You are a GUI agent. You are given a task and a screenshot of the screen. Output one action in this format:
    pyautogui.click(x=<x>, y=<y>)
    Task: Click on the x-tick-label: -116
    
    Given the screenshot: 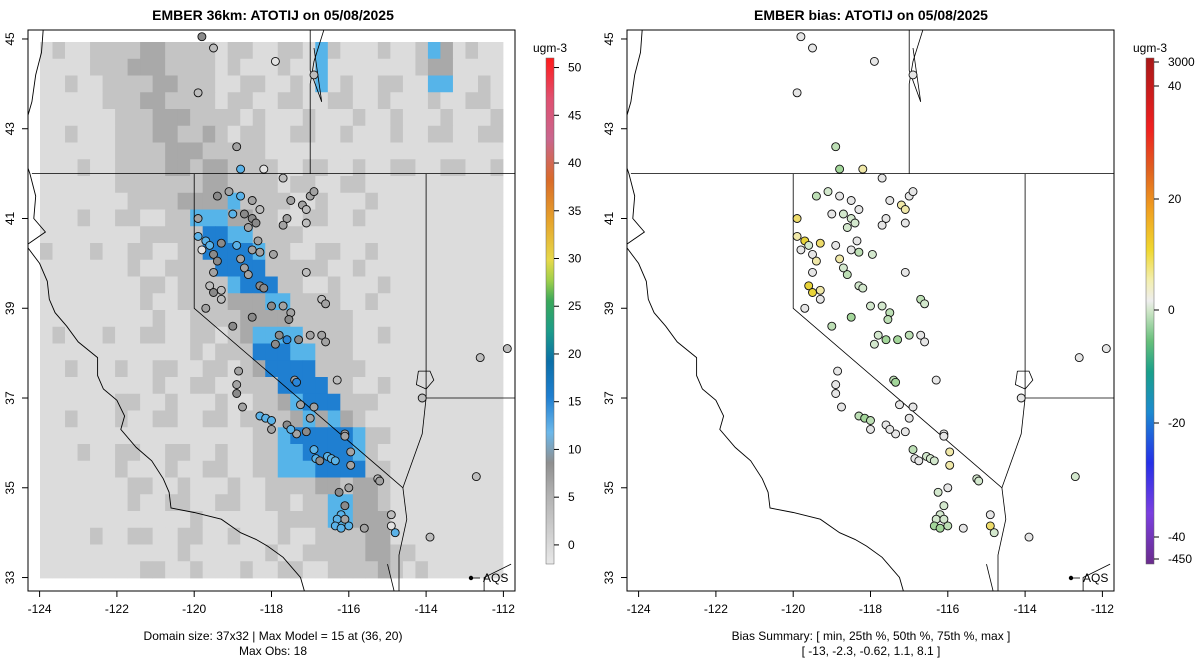 What is the action you would take?
    pyautogui.click(x=348, y=609)
    